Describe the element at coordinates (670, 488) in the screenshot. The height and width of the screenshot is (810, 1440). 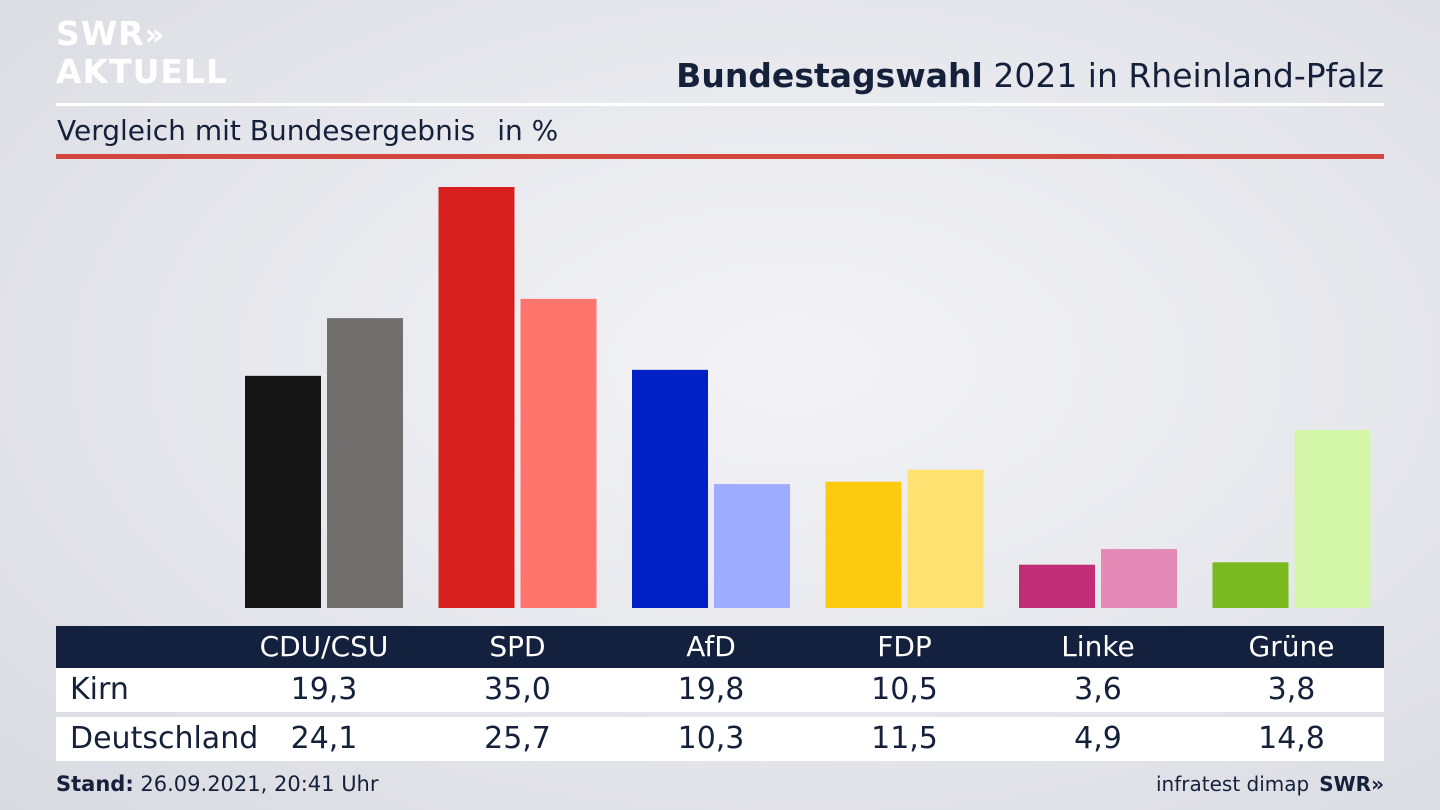
I see `bar-afd-kirn` at that location.